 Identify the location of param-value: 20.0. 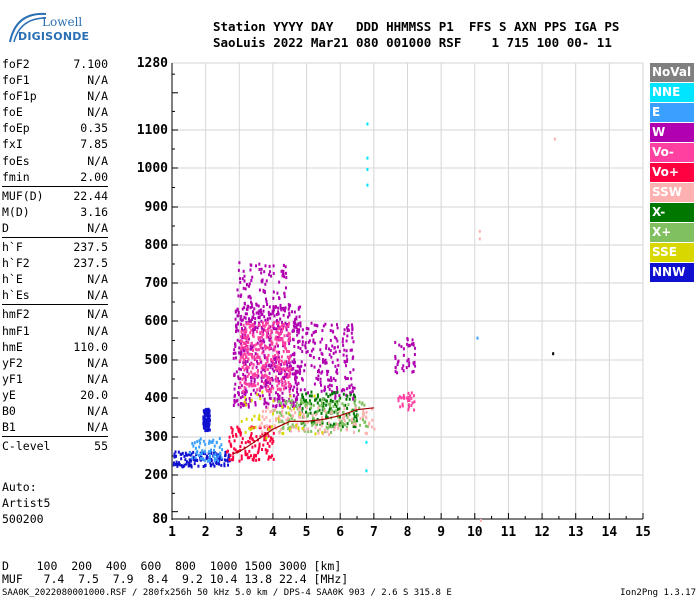
(94, 394).